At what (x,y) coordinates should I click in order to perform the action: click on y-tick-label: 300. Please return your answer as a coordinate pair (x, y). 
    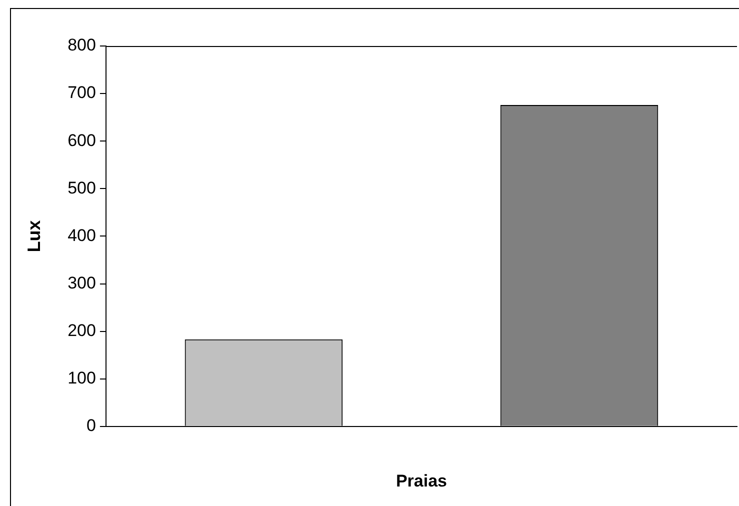
    Looking at the image, I should click on (82, 282).